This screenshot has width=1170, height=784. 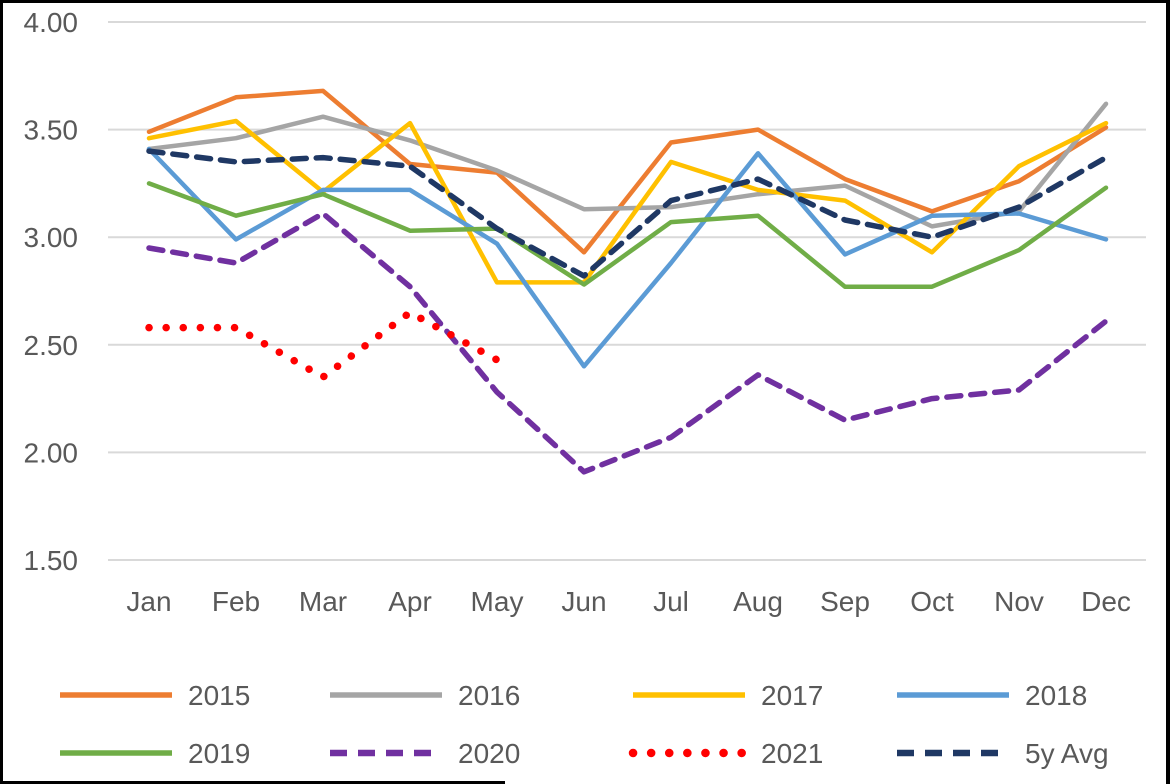 I want to click on x-axis-month-label: Jun, so click(x=583, y=601).